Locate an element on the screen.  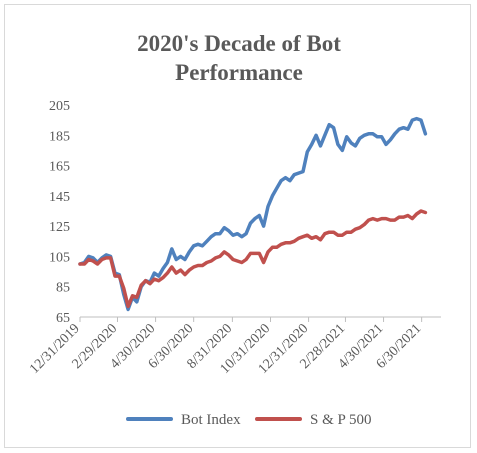
y-tick-label-205: 205 is located at coordinates (59, 106).